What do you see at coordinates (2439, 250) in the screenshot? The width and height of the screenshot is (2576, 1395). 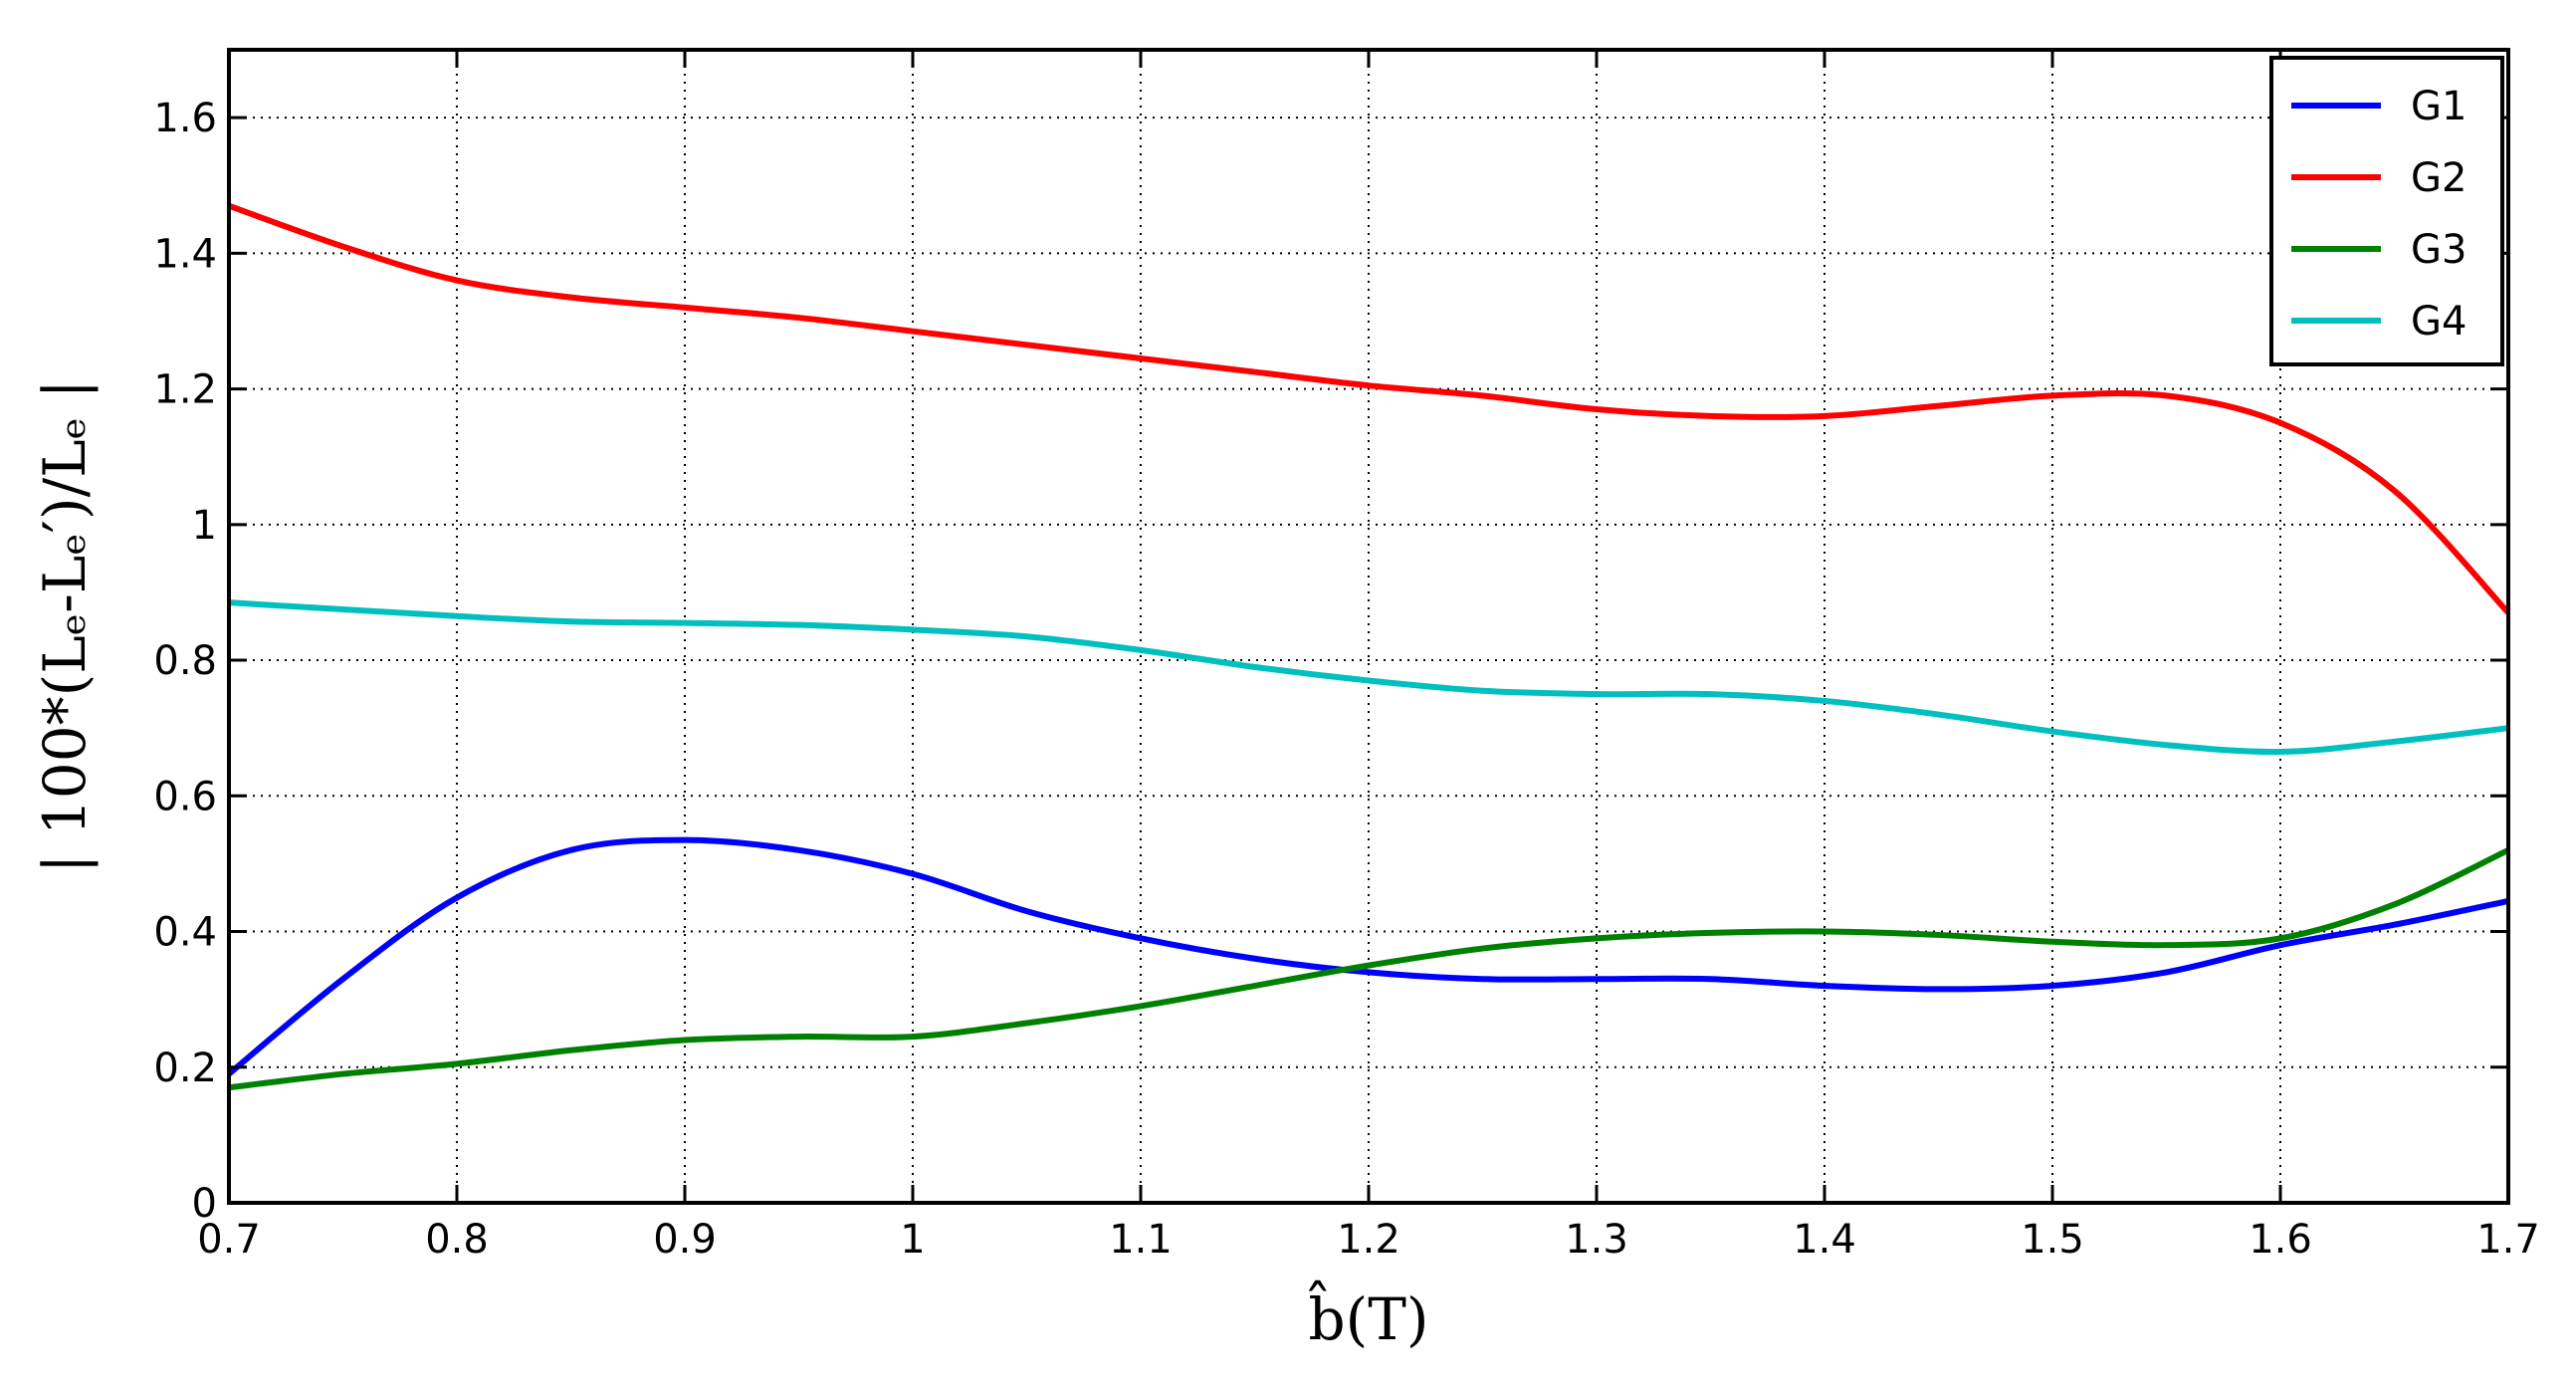 I see `legend-label-g3: G3` at bounding box center [2439, 250].